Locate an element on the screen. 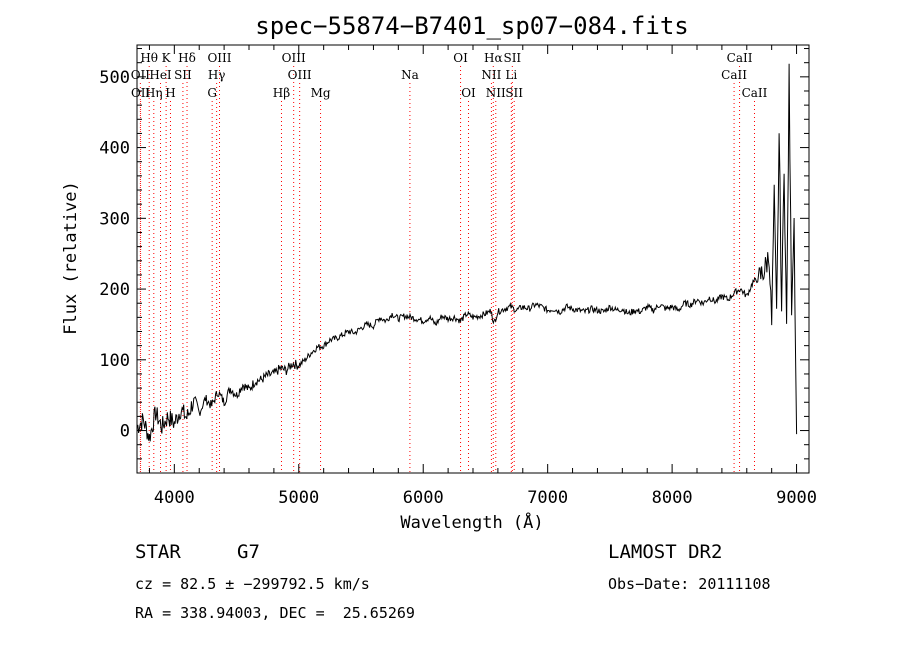 Image resolution: width=900 pixels, height=650 pixels. x-axis-label: Wavelength (Å) is located at coordinates (471, 522).